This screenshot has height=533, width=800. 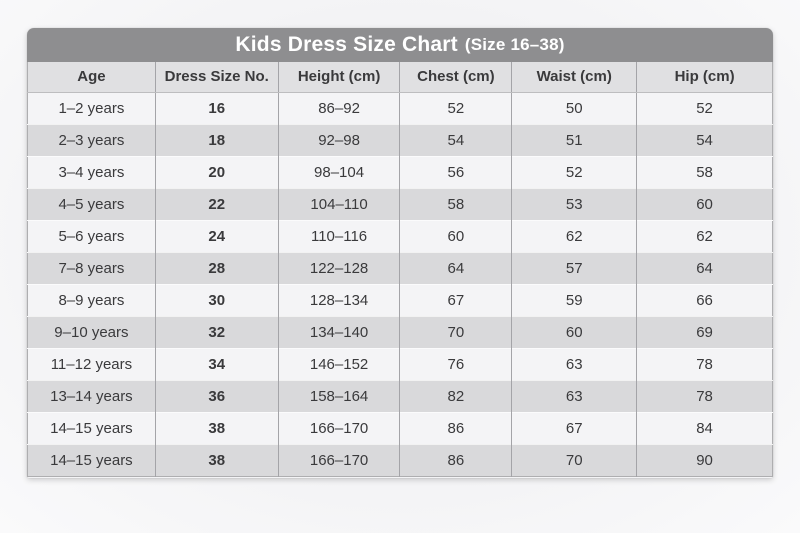 I want to click on cell-age: 1–2 years, so click(x=91, y=107).